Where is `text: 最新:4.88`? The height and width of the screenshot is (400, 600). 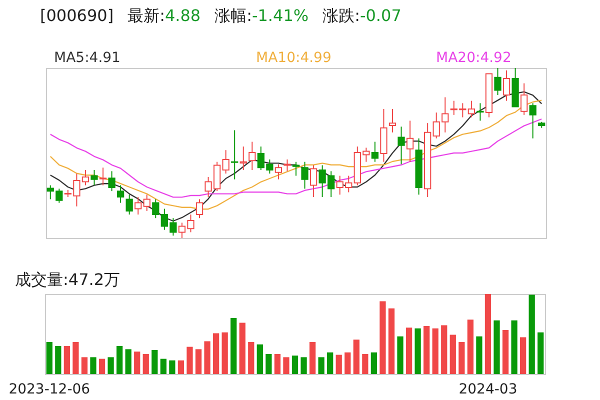 text: 最新:4.88 is located at coordinates (164, 15).